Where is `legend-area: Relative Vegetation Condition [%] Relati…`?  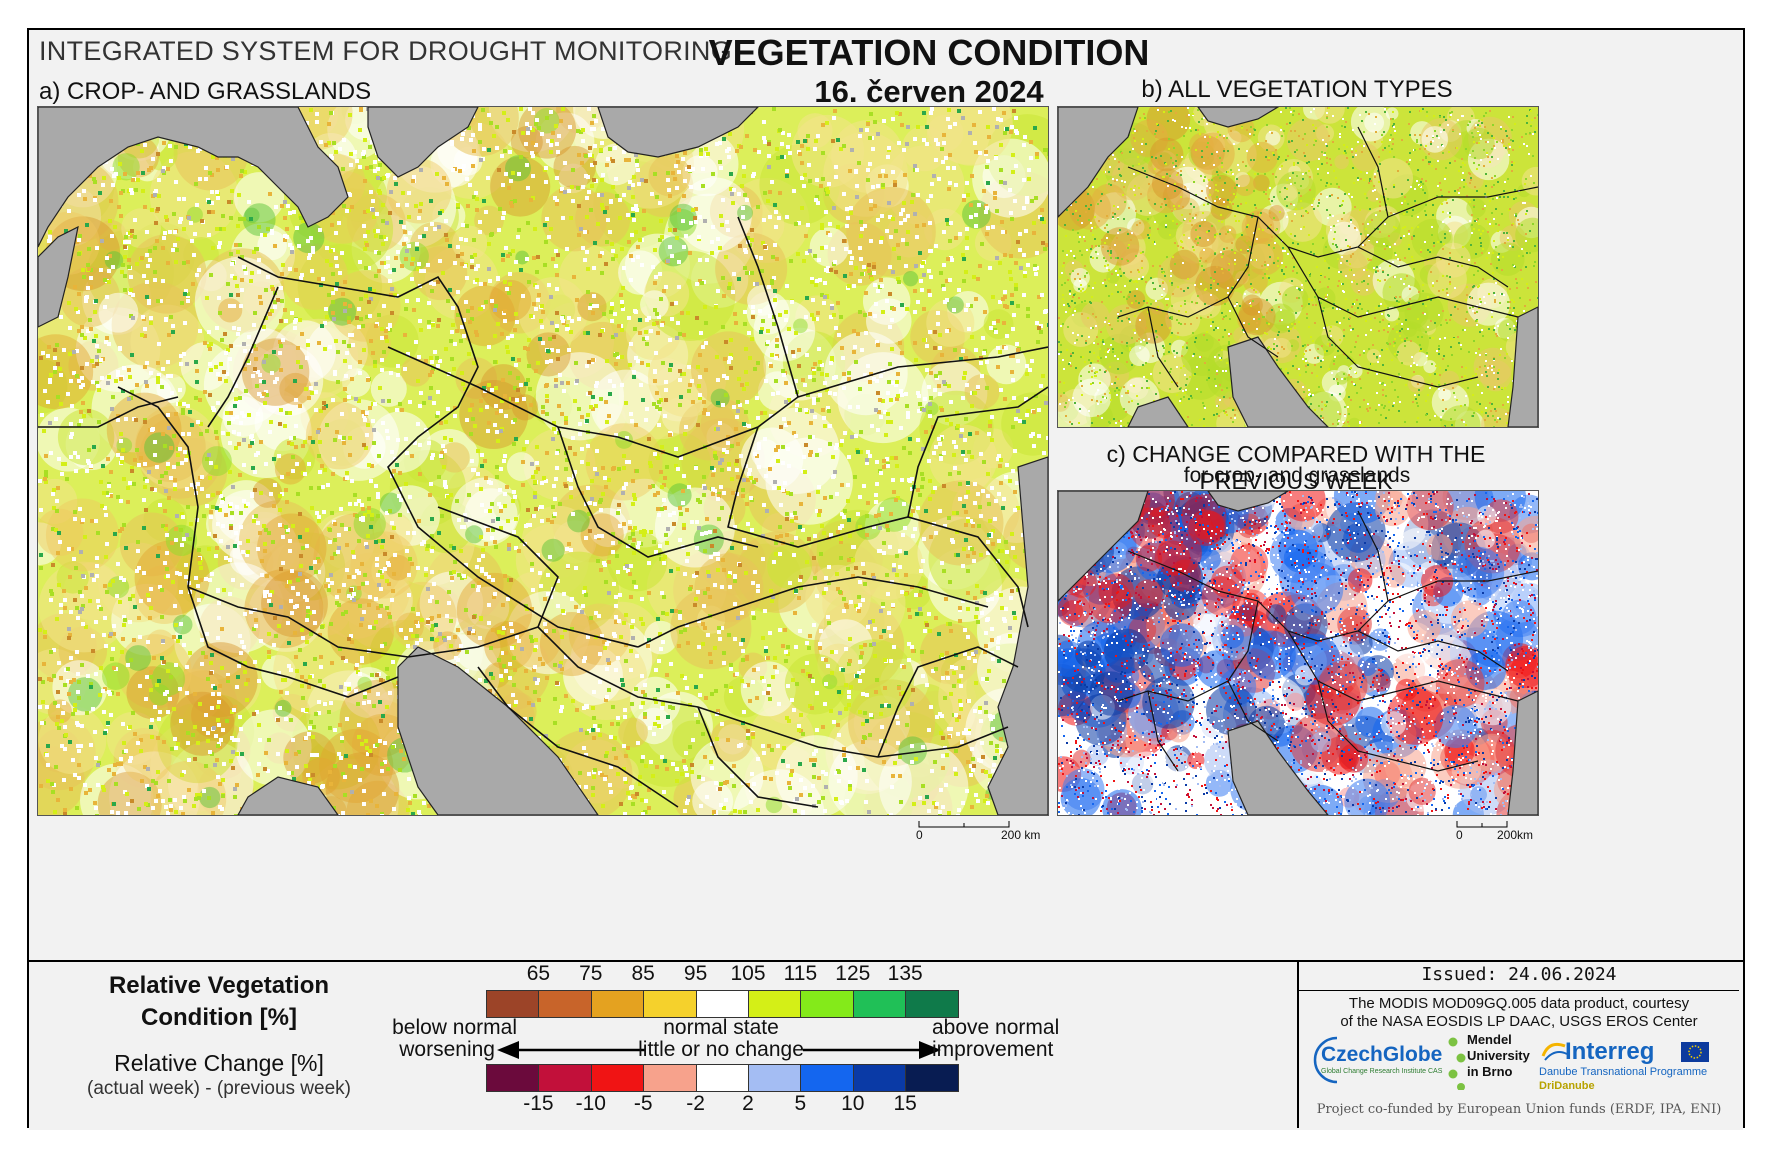 legend-area: Relative Vegetation Condition [%] Relati… is located at coordinates (886, 1045).